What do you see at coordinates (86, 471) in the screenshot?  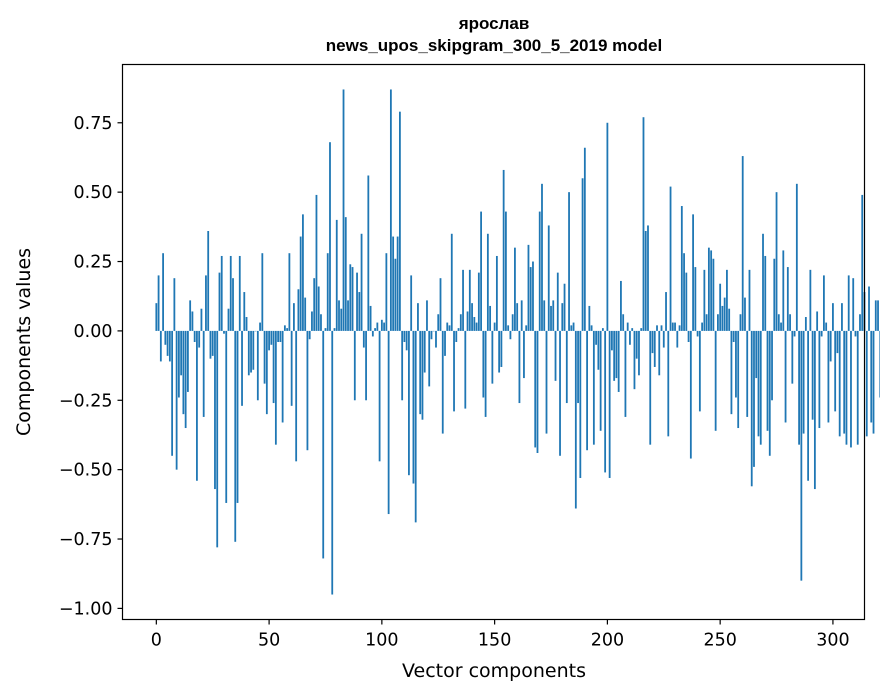 I see `y-tick-label: −0.50` at bounding box center [86, 471].